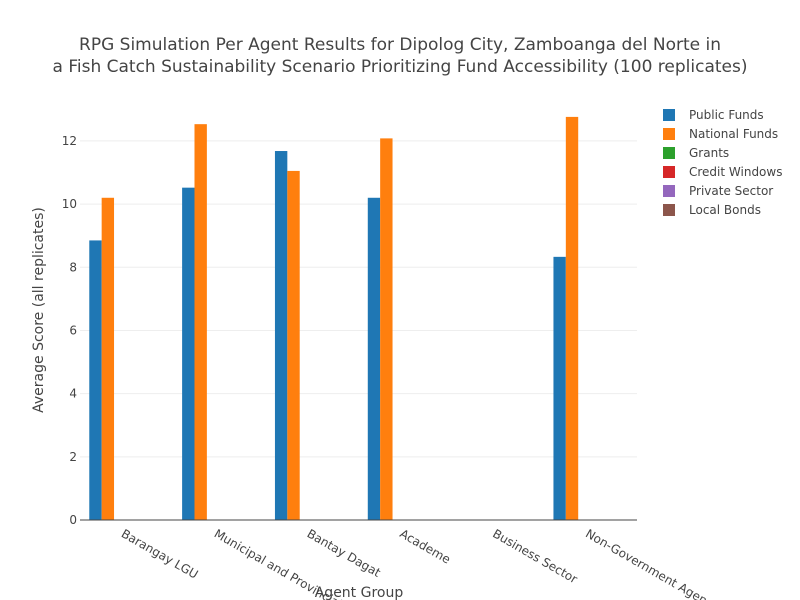  What do you see at coordinates (73, 457) in the screenshot?
I see `y-tick-label: 2` at bounding box center [73, 457].